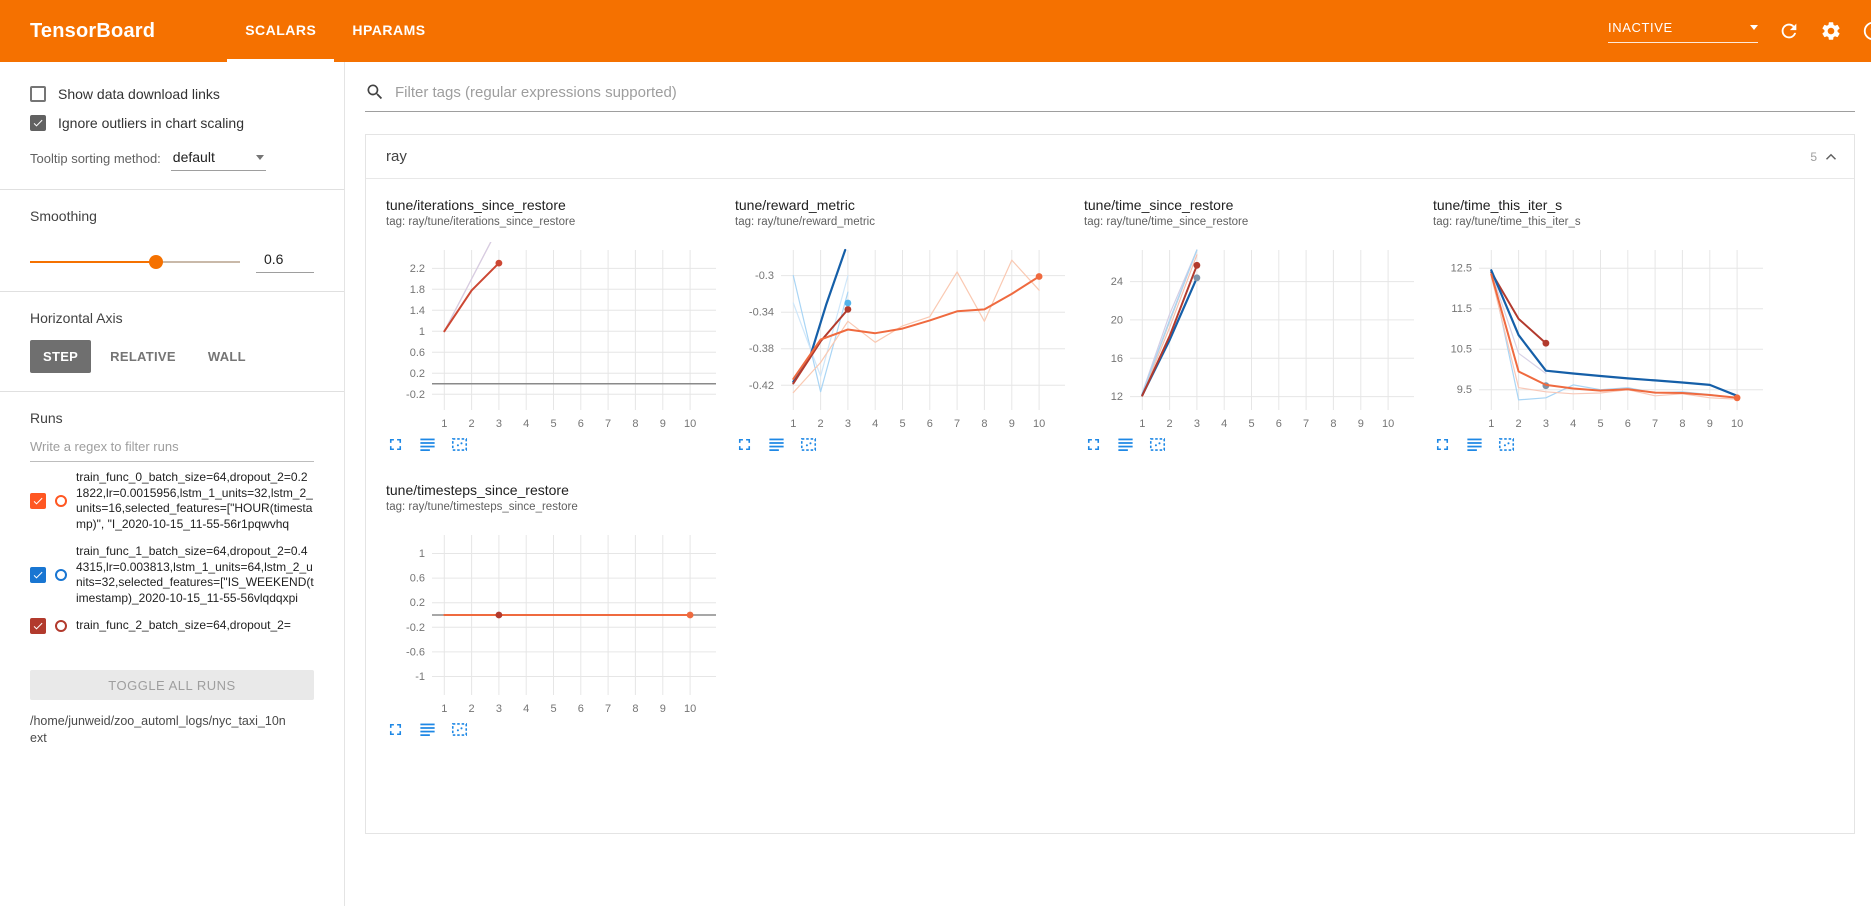 This screenshot has height=906, width=1871. What do you see at coordinates (554, 336) in the screenshot?
I see `chart-plot: 1 2 3 4 5 6 7 8 9 10 -0.2 0.2 0.6 1 1.4 1.8 2.2` at bounding box center [554, 336].